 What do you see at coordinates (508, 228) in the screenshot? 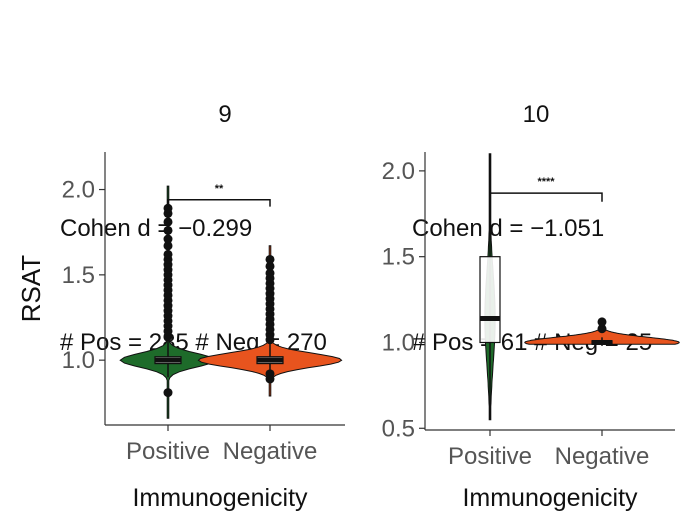
I see `panel-subtitle-cohen: Cohen d = −1.051` at bounding box center [508, 228].